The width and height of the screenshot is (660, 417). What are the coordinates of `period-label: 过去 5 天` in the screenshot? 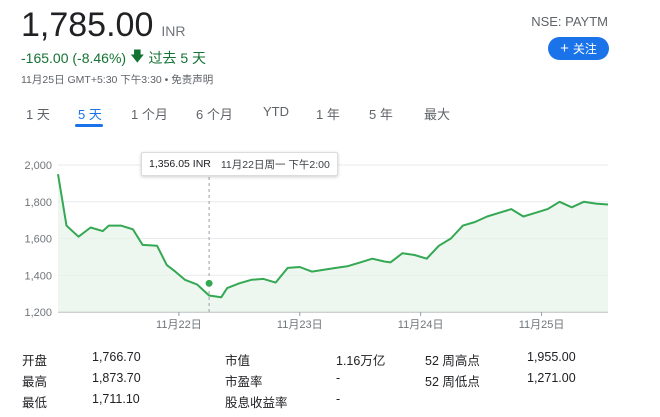 It's located at (177, 58).